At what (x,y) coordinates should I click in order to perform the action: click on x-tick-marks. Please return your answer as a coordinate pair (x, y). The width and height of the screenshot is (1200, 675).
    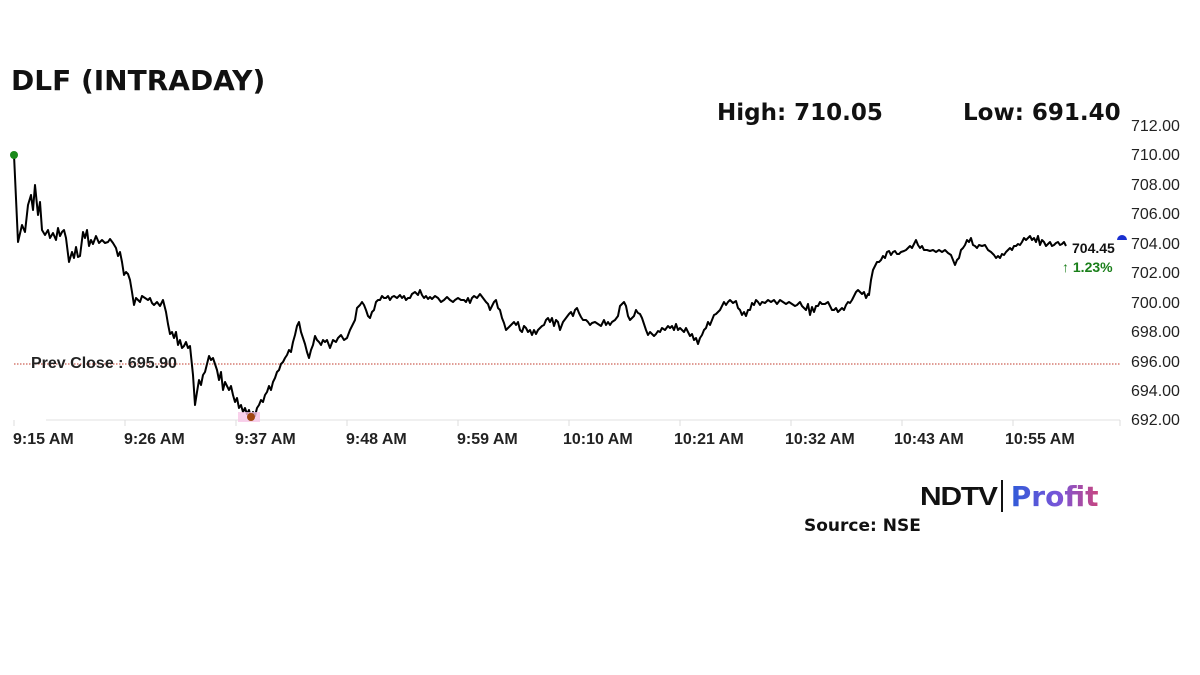
    Looking at the image, I should click on (567, 423).